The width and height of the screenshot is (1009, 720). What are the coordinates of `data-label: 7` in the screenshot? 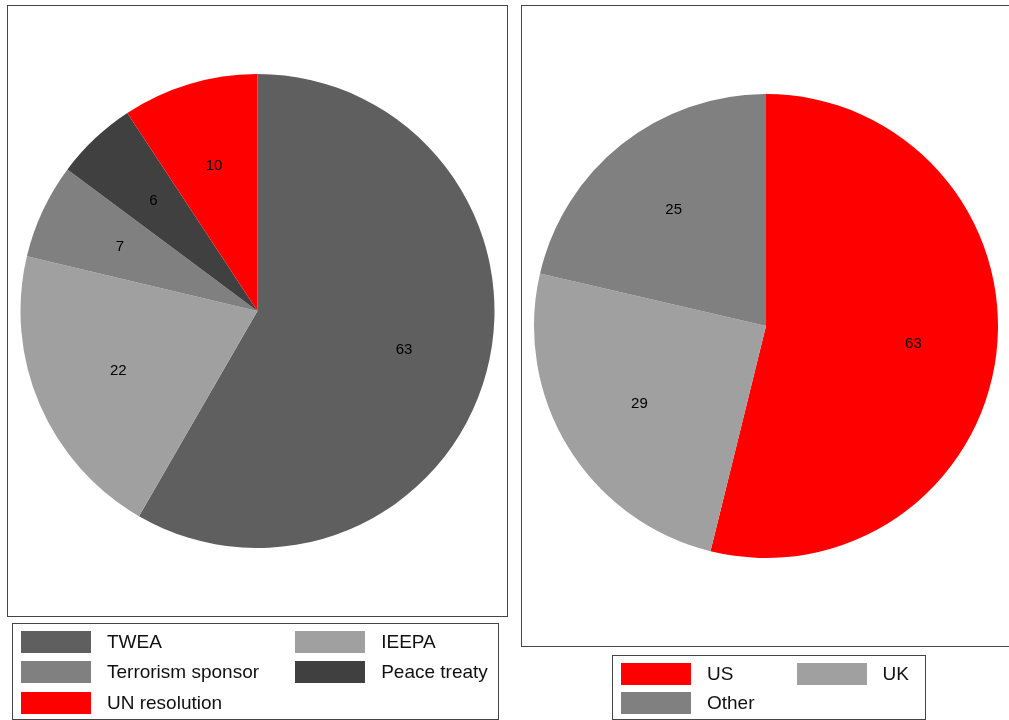 It's located at (120, 246).